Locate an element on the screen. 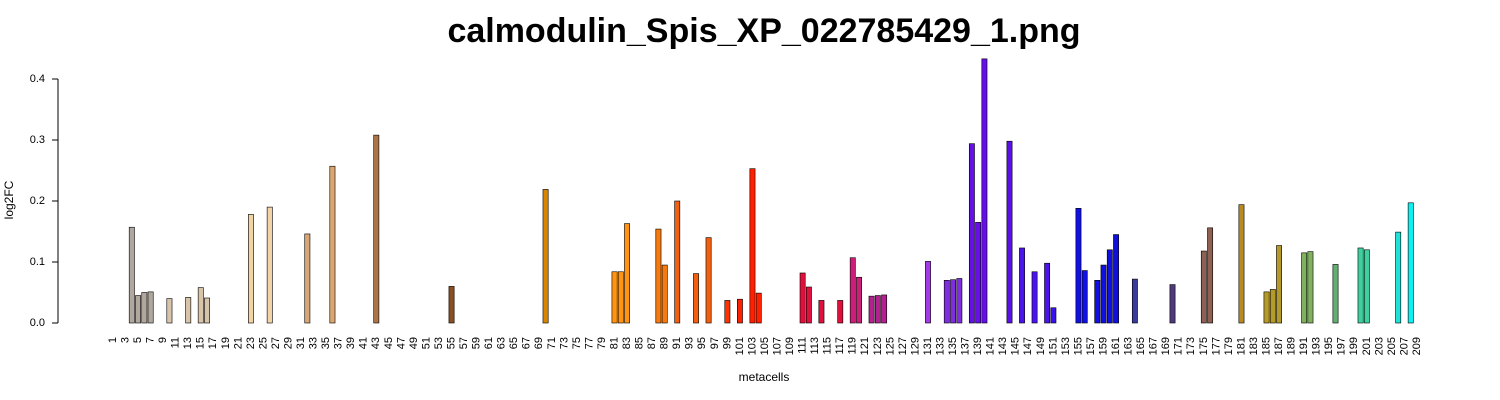  x-tick-label: 79 is located at coordinates (602, 343).